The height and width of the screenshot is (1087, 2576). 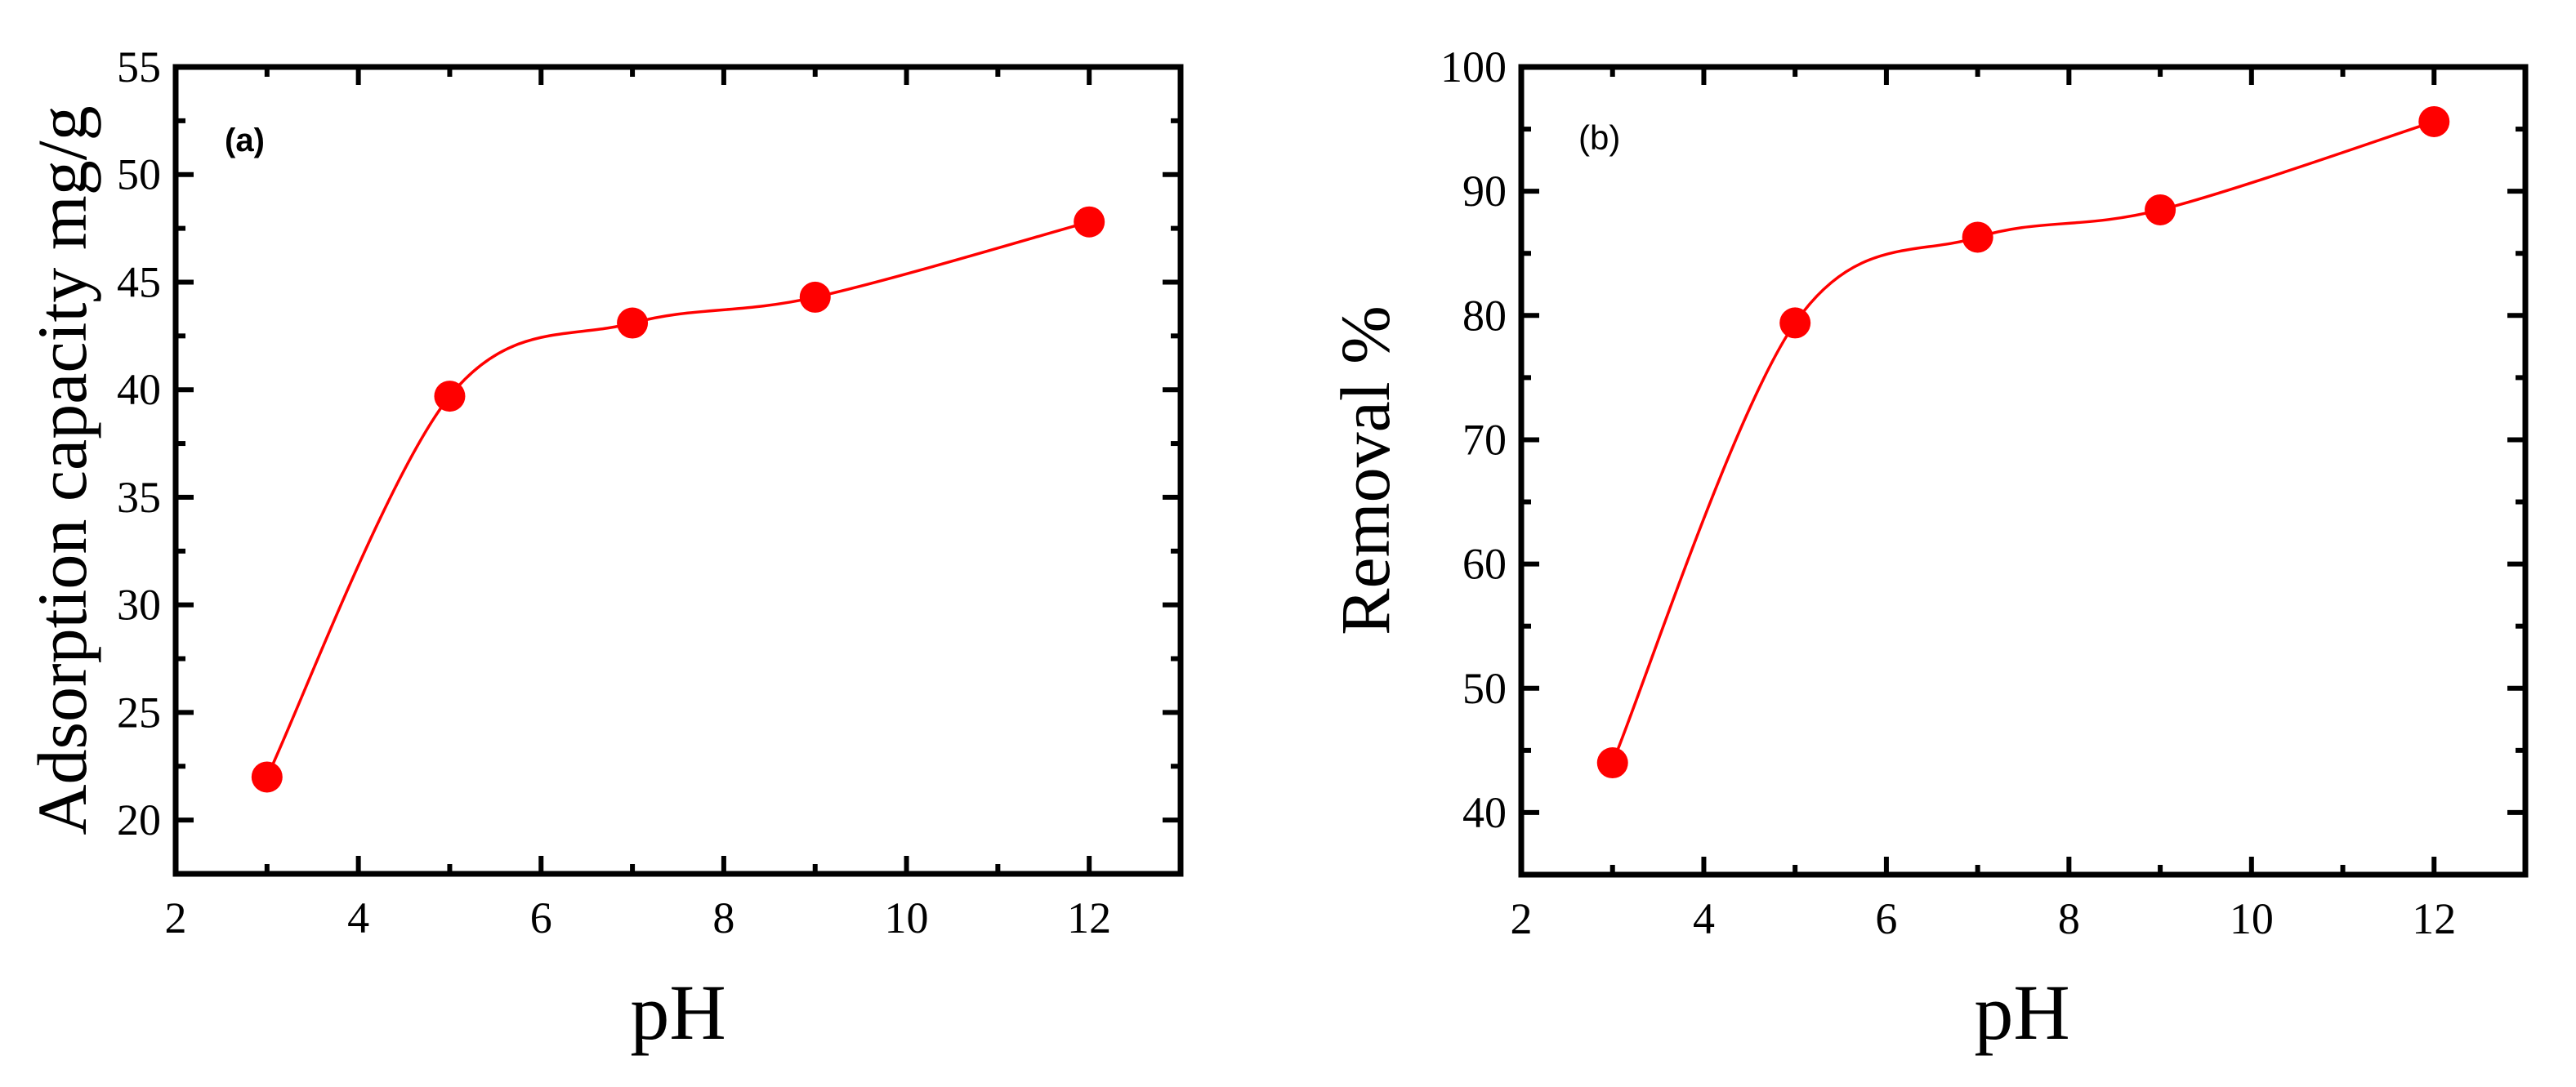 I want to click on panel-label-b: (b), so click(x=1599, y=137).